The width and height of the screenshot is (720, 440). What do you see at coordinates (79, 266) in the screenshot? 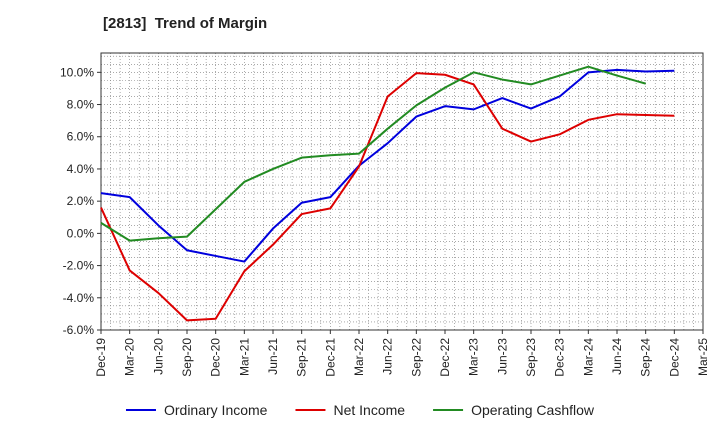
I see `y-tick-label: -2.0%` at bounding box center [79, 266].